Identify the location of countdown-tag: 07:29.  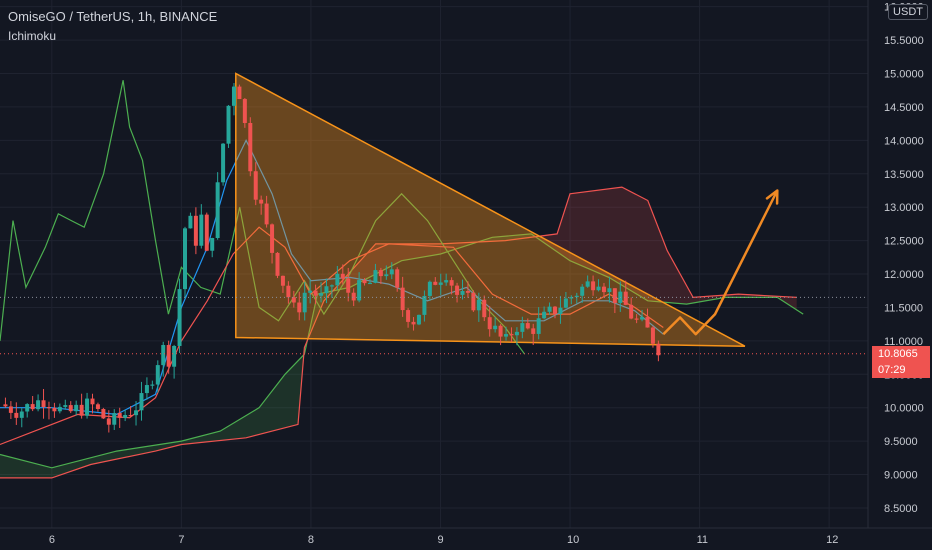
(901, 370).